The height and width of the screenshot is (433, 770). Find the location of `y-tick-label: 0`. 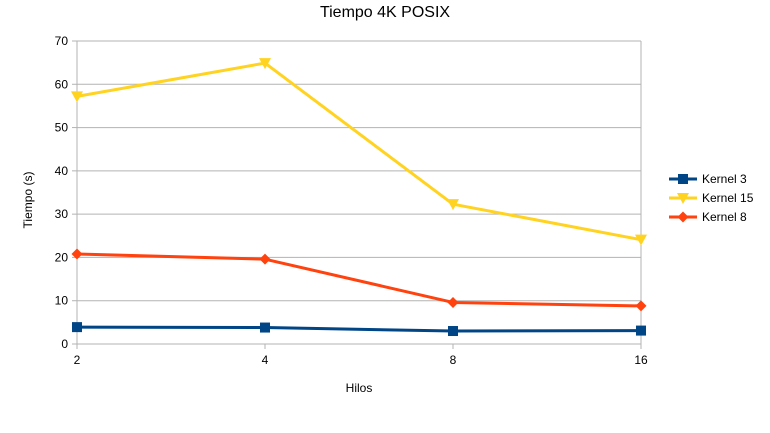

y-tick-label: 0 is located at coordinates (64, 344).